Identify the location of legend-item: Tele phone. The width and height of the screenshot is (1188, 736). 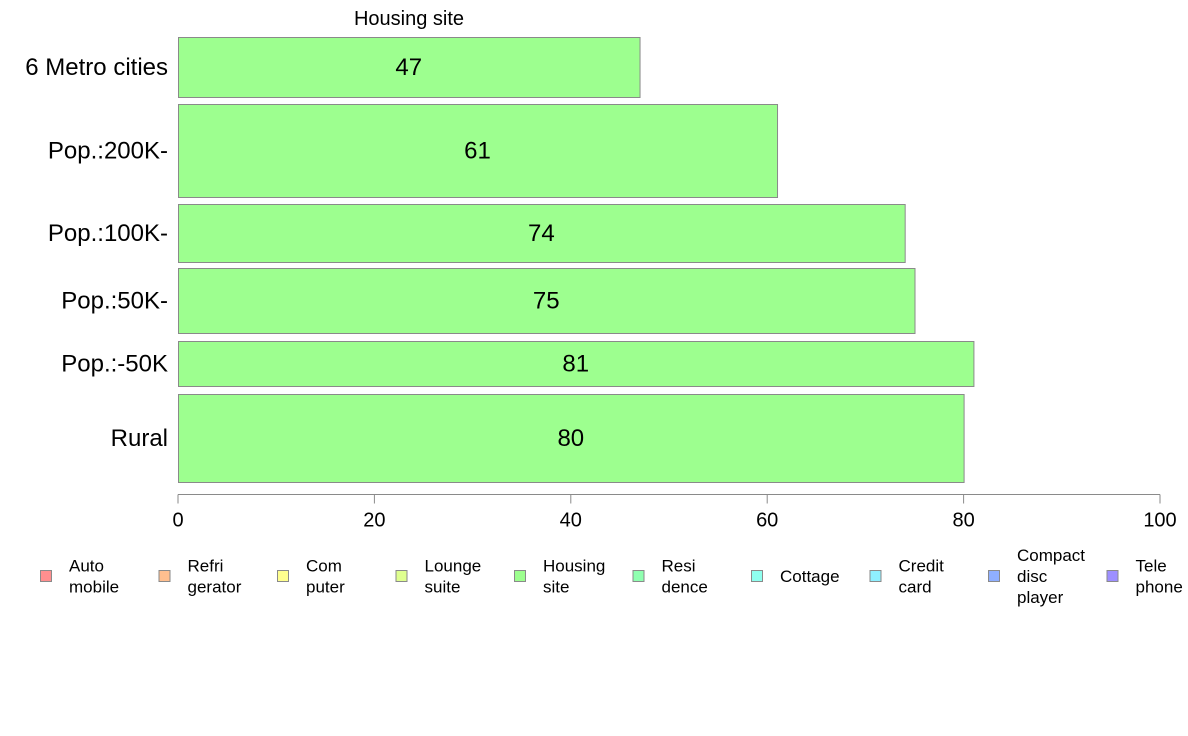
(1144, 577).